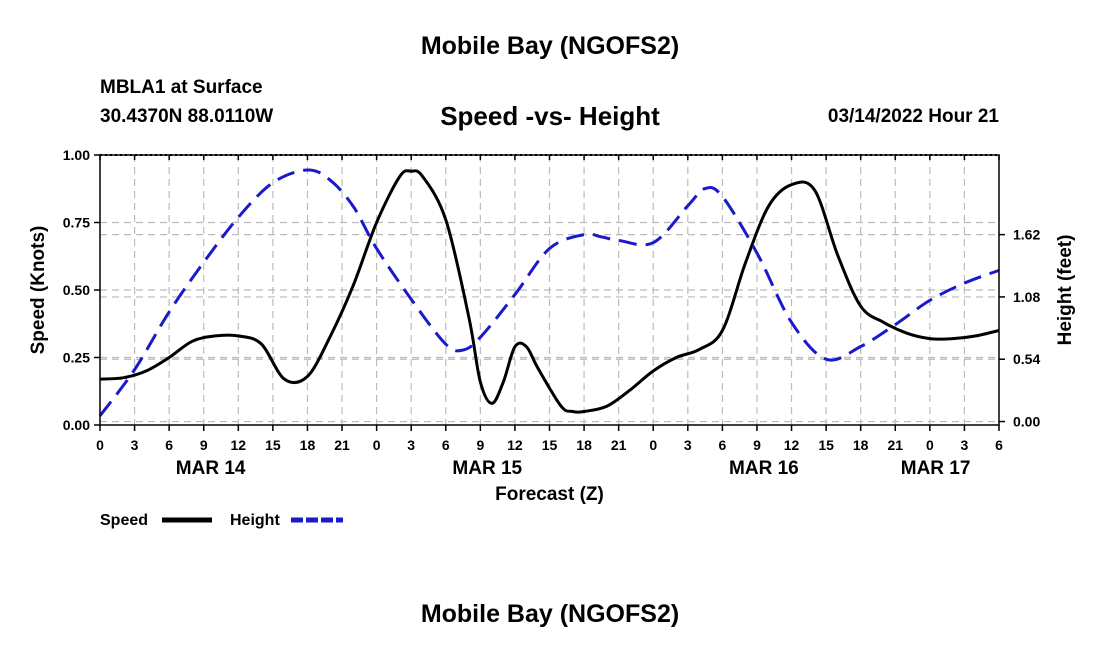  What do you see at coordinates (1026, 297) in the screenshot?
I see `y2-tick-label: 1.08` at bounding box center [1026, 297].